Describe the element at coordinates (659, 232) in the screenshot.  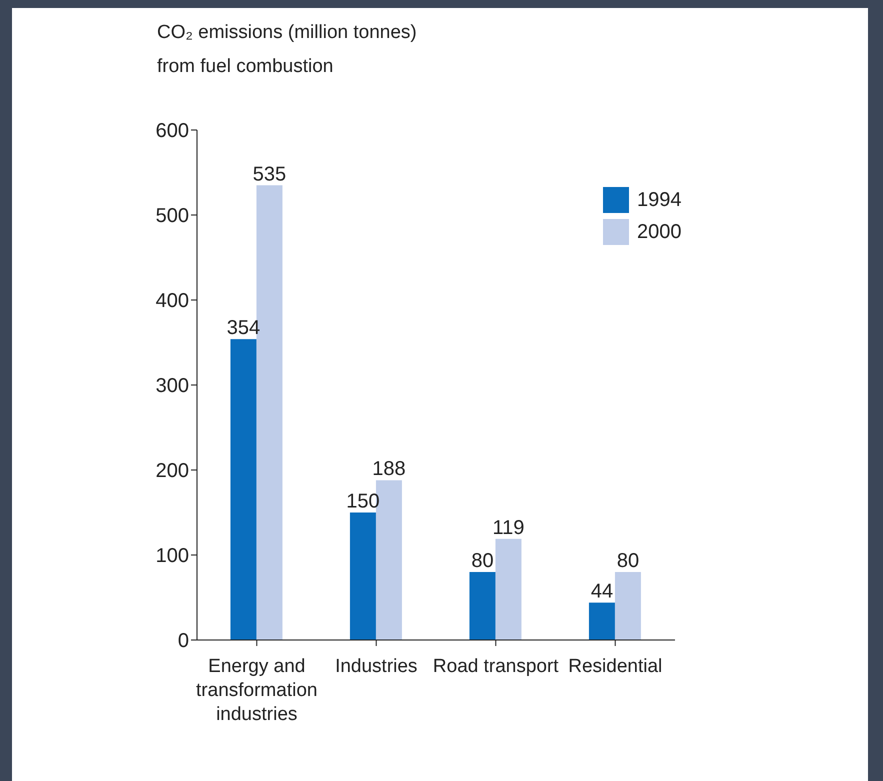
I see `legend-label: 2000` at that location.